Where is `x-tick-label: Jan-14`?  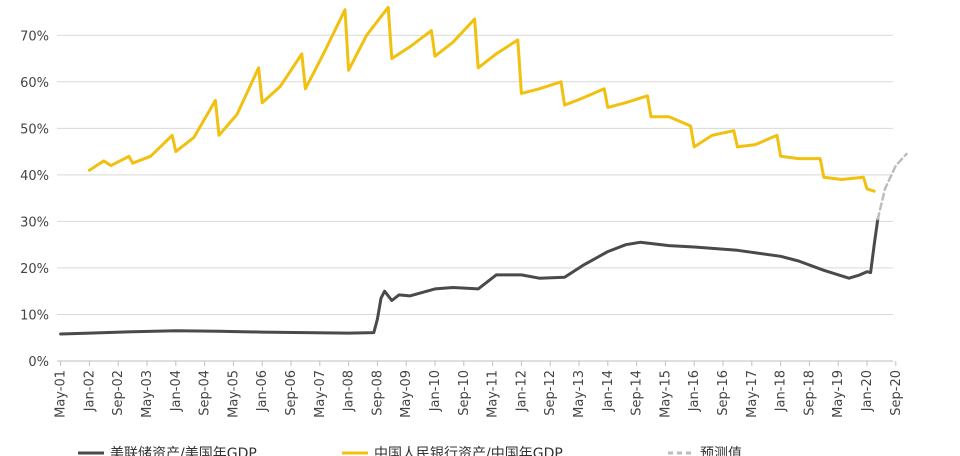 x-tick-label: Jan-14 is located at coordinates (608, 391).